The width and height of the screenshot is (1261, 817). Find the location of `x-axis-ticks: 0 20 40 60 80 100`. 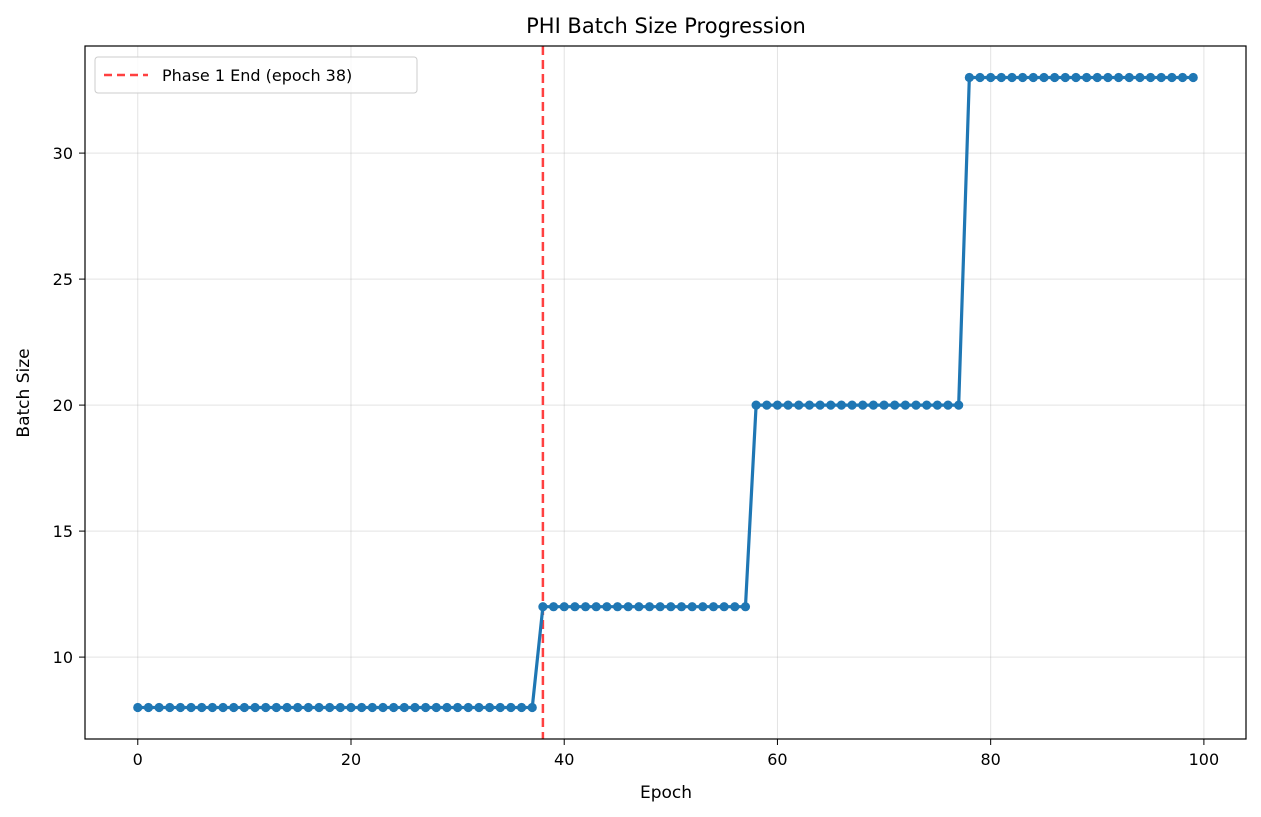

x-axis-ticks: 0 20 40 60 80 100 is located at coordinates (676, 754).